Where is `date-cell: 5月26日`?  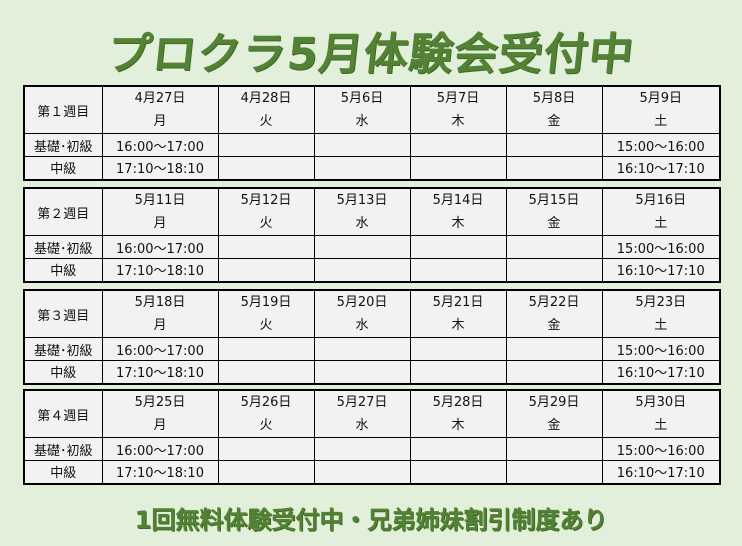 date-cell: 5月26日 is located at coordinates (266, 401).